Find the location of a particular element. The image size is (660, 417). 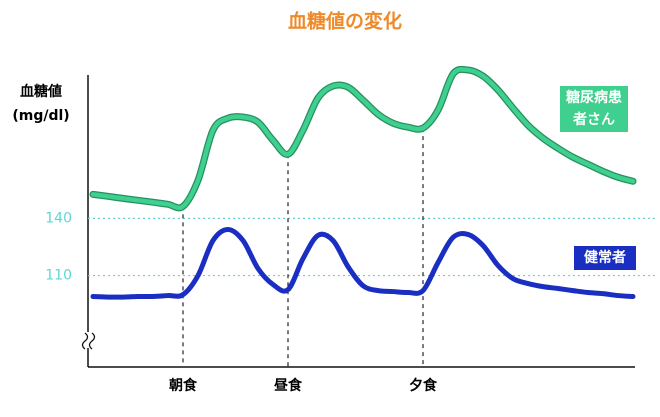

x-tick-label: 朝食 is located at coordinates (183, 385).